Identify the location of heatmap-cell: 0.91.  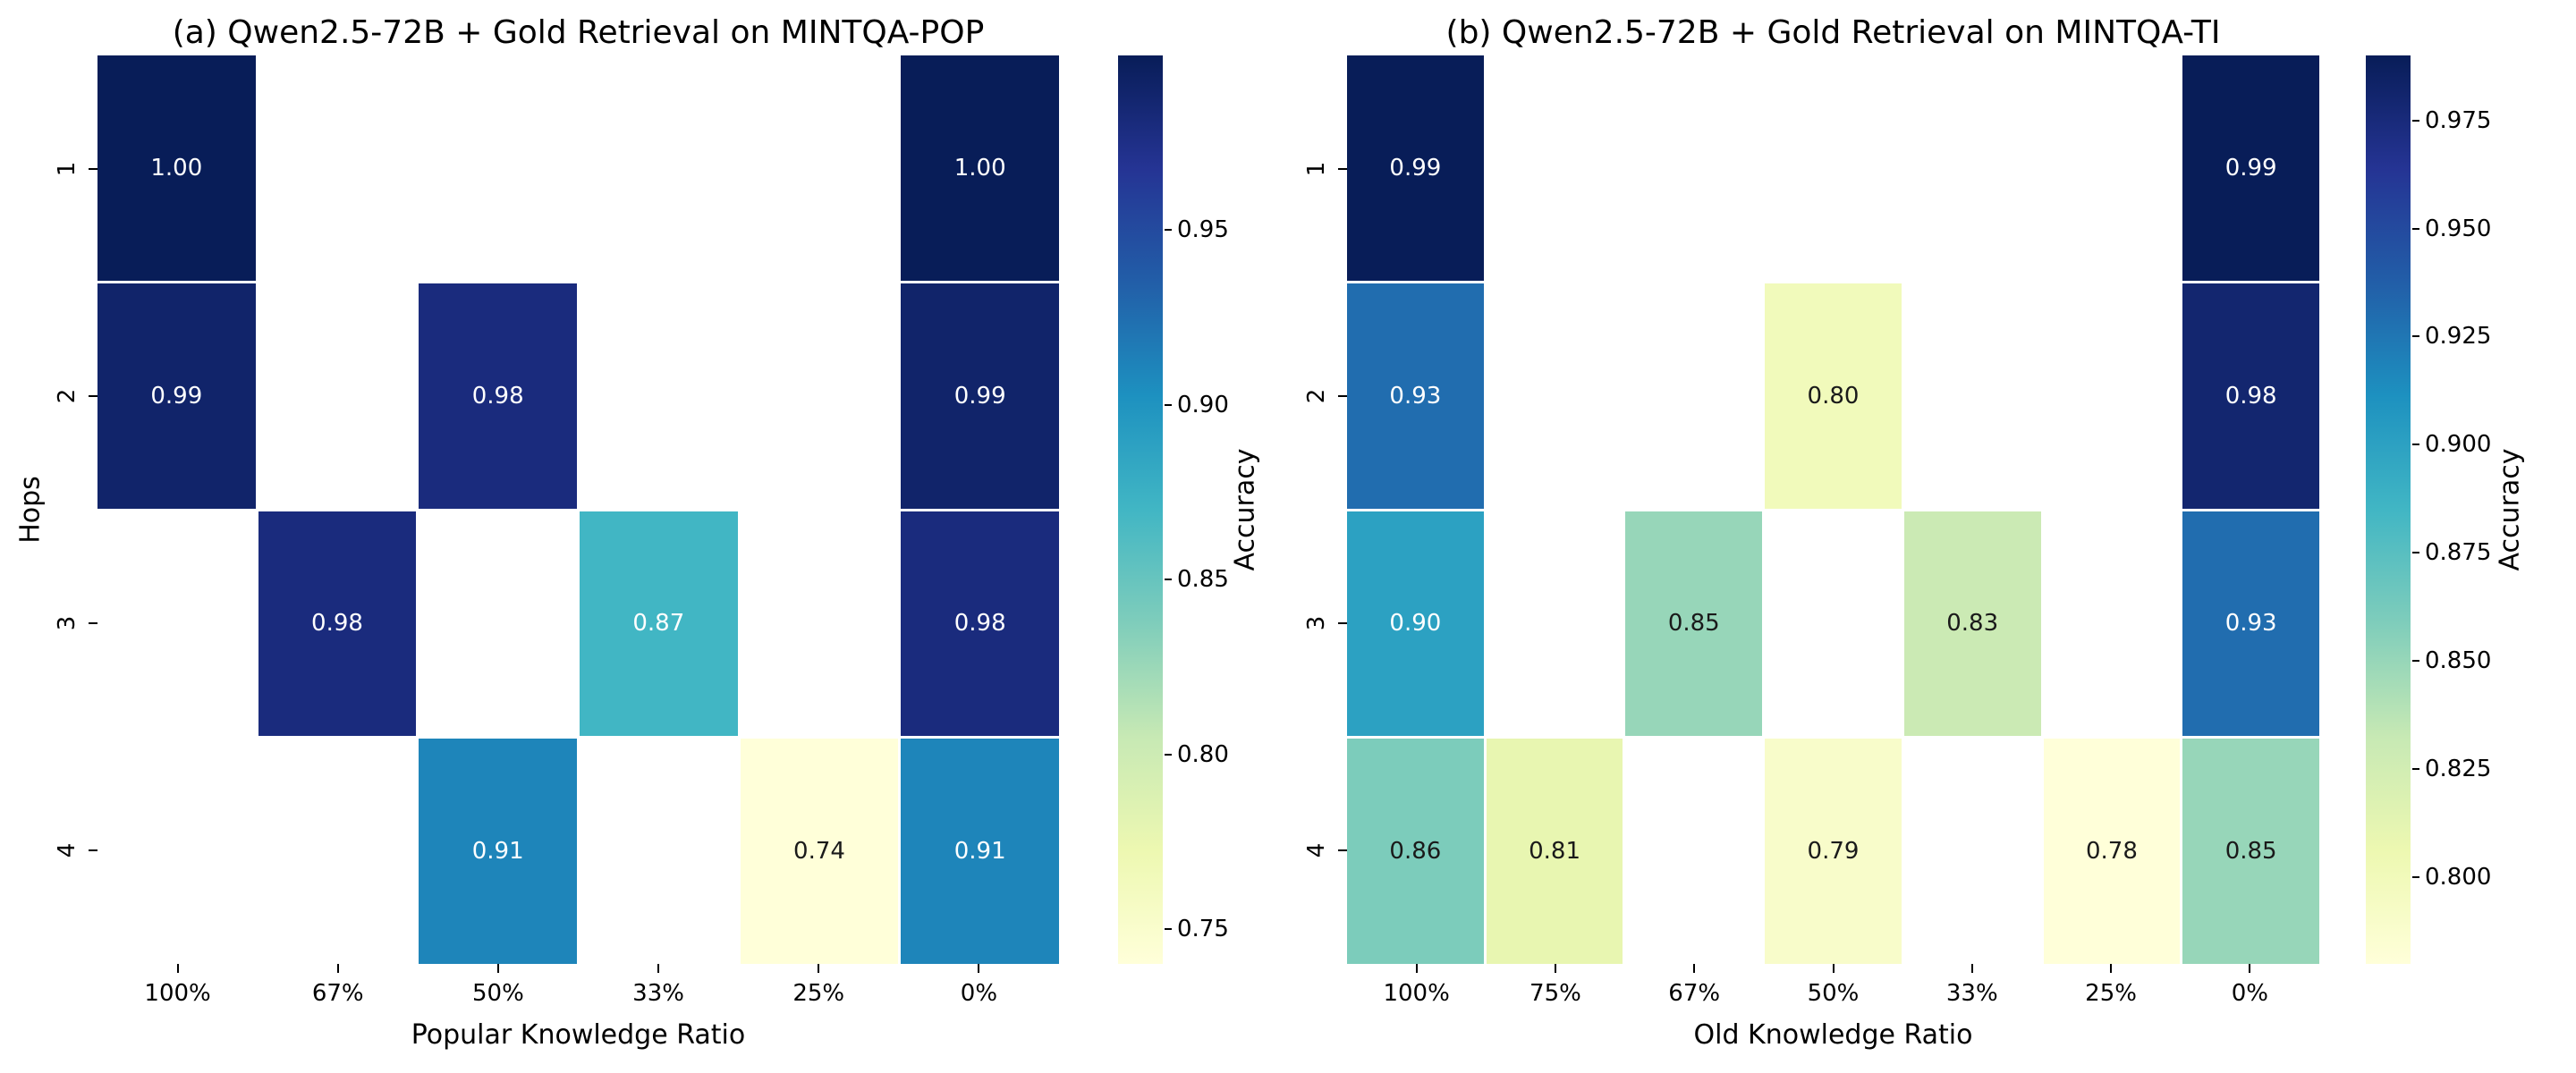
(980, 851).